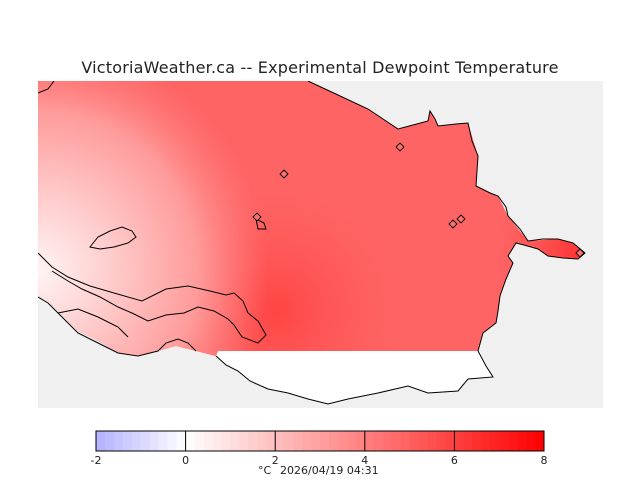 The height and width of the screenshot is (480, 640). I want to click on scale-tick-labels: -2 0 2 4 6 8, so click(319, 460).